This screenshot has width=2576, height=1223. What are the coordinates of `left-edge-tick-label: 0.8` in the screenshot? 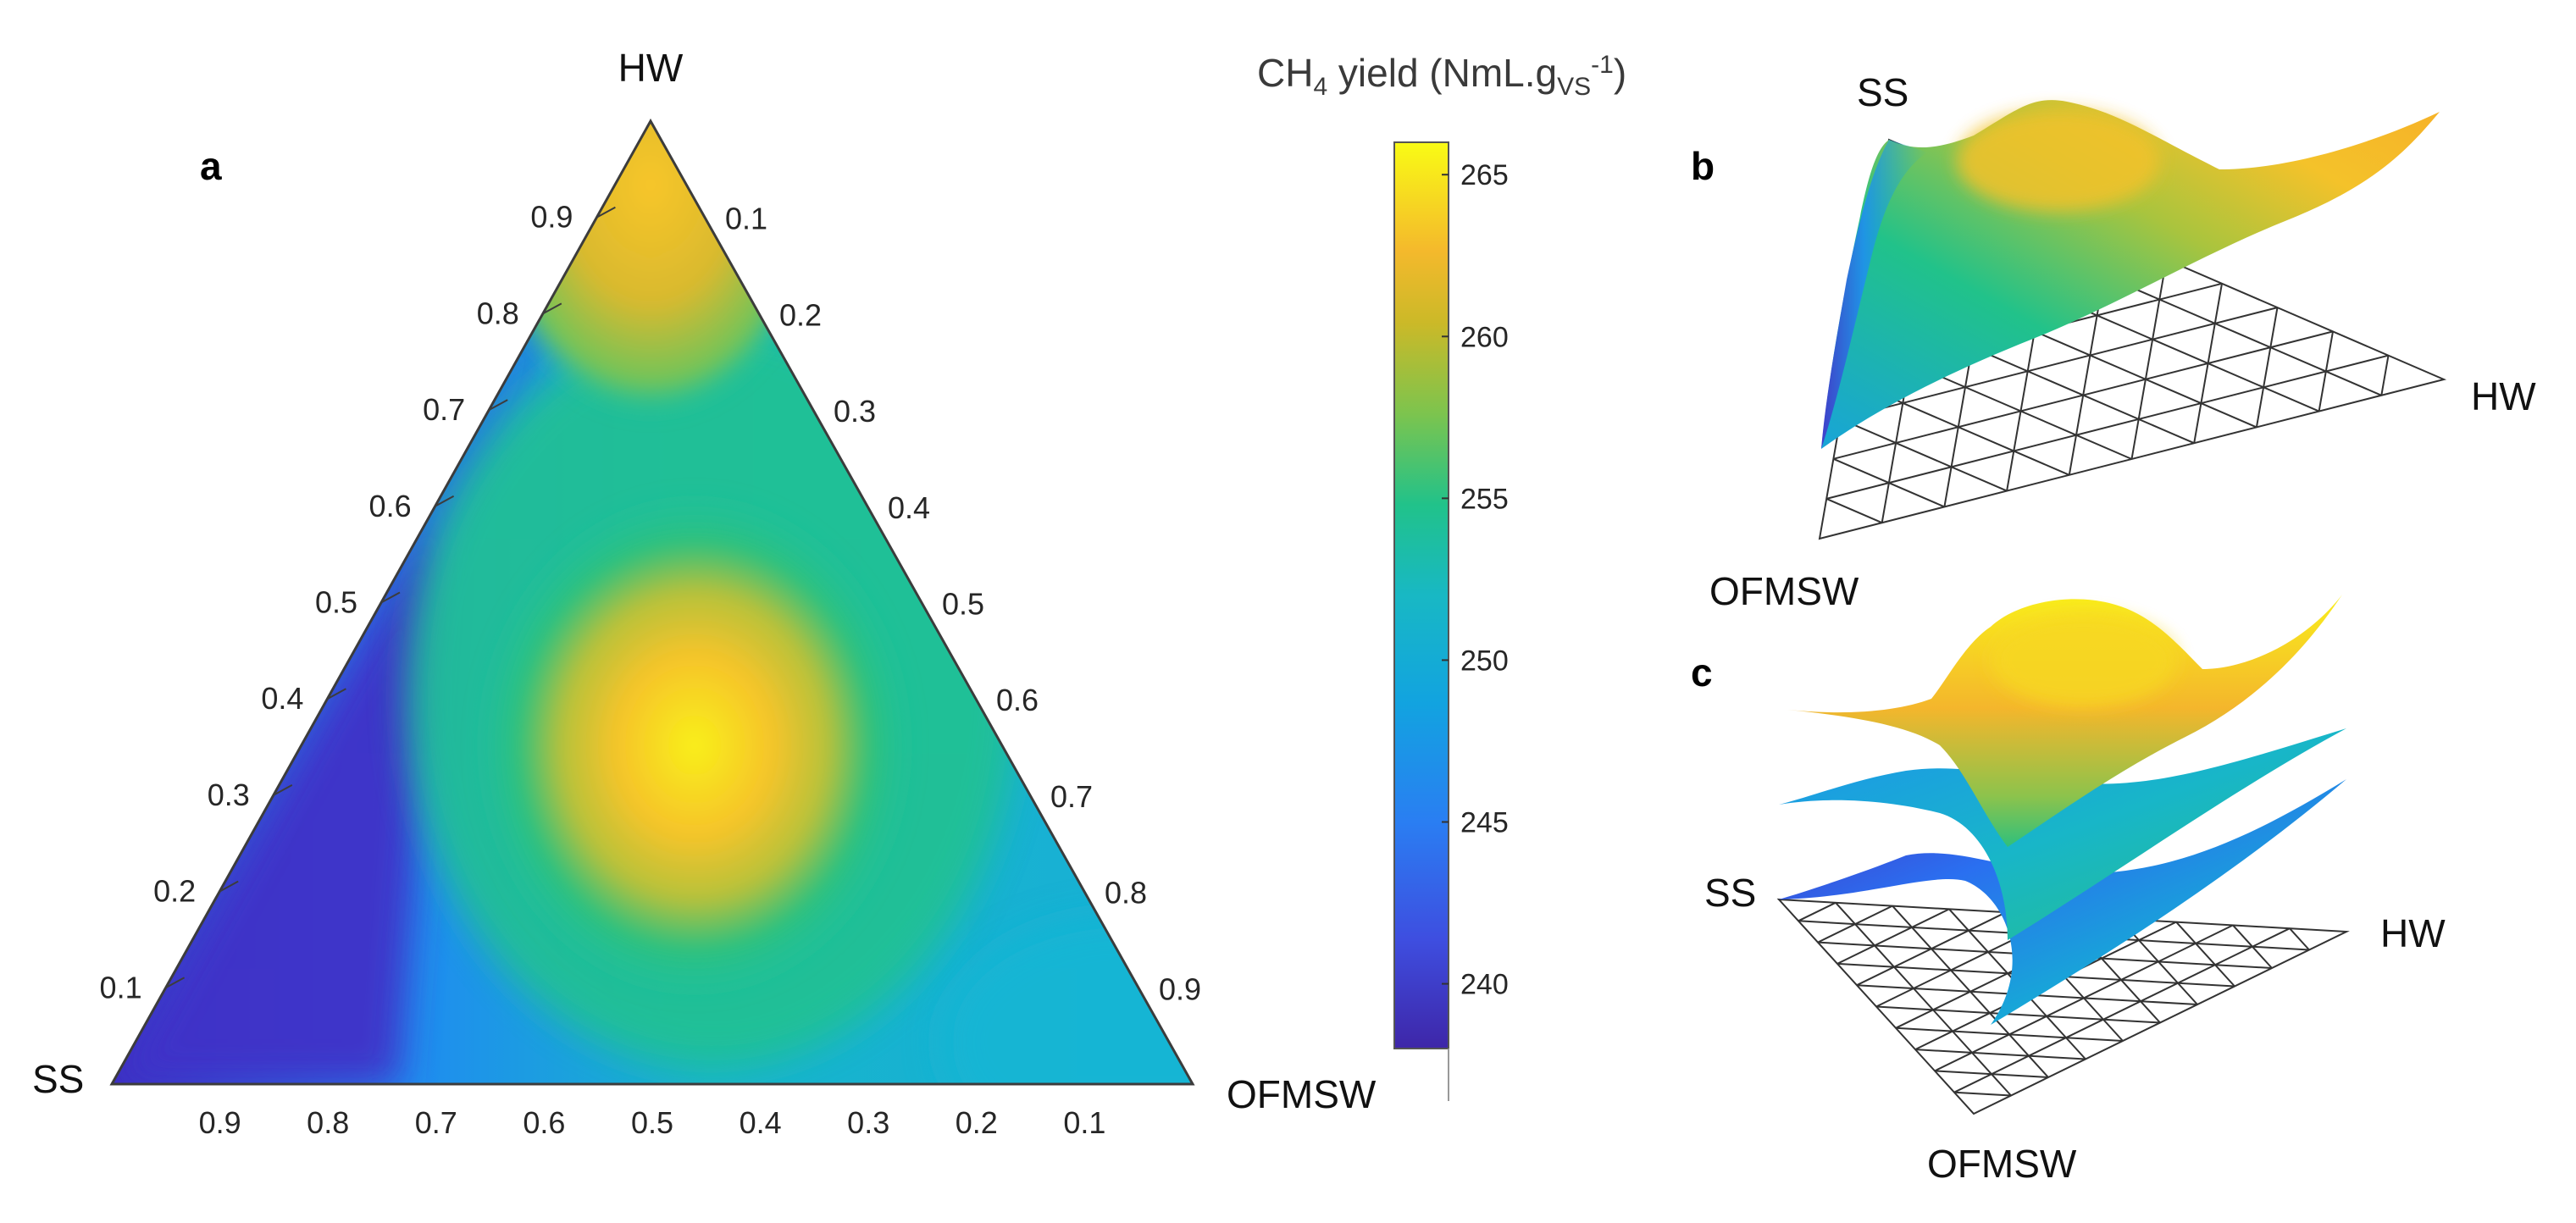 It's located at (498, 313).